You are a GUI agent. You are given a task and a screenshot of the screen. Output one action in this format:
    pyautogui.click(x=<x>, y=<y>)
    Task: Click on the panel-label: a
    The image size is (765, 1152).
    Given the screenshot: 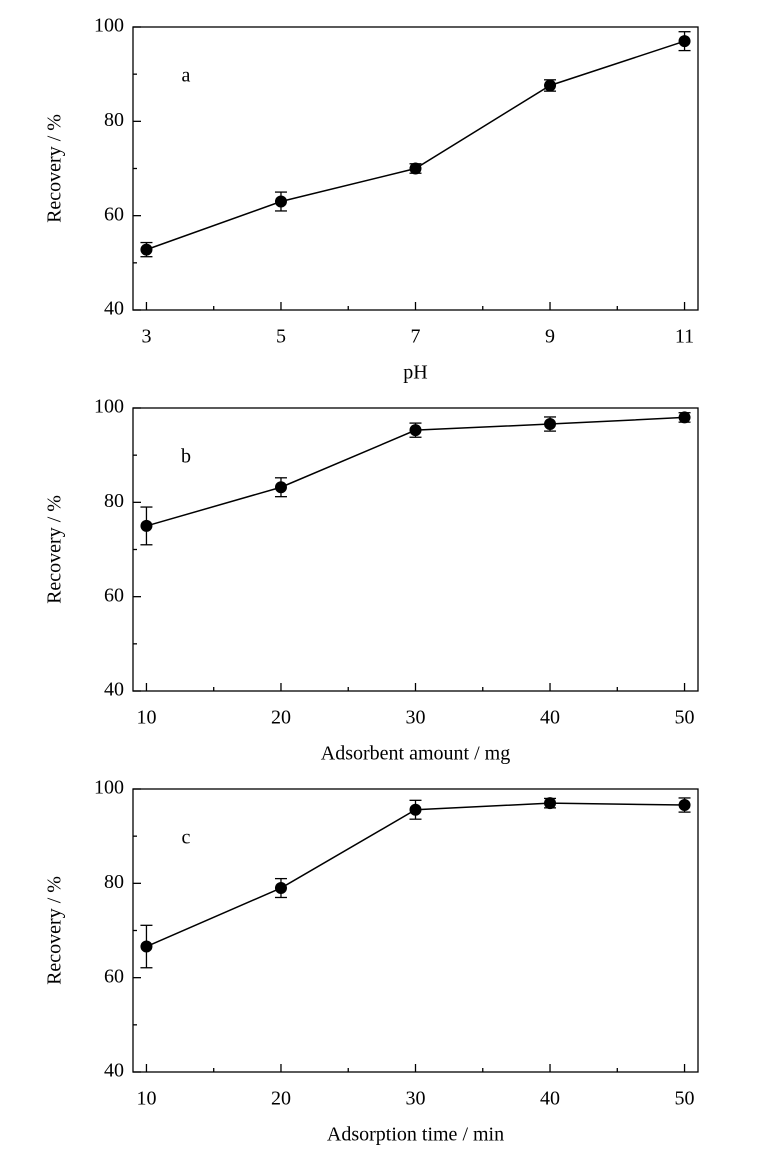 What is the action you would take?
    pyautogui.click(x=186, y=76)
    